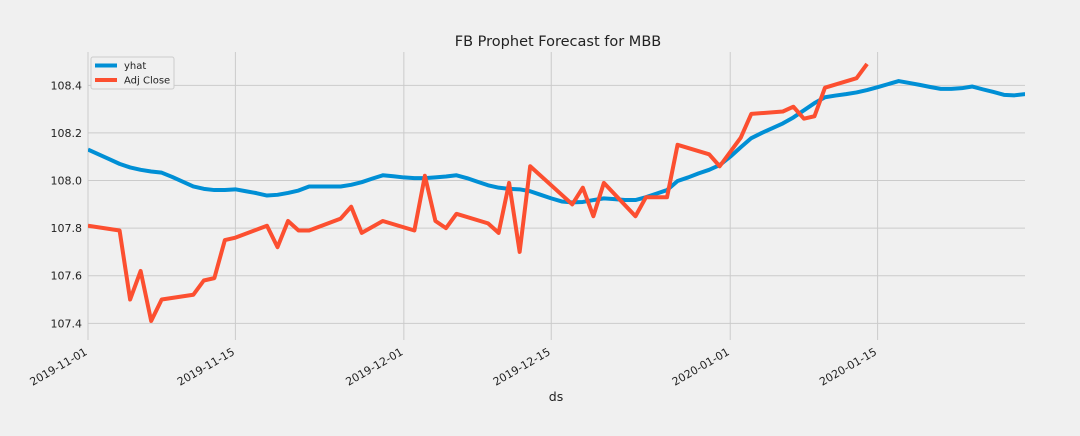  What do you see at coordinates (59, 366) in the screenshot?
I see `x-tick-label: 2019-11-01` at bounding box center [59, 366].